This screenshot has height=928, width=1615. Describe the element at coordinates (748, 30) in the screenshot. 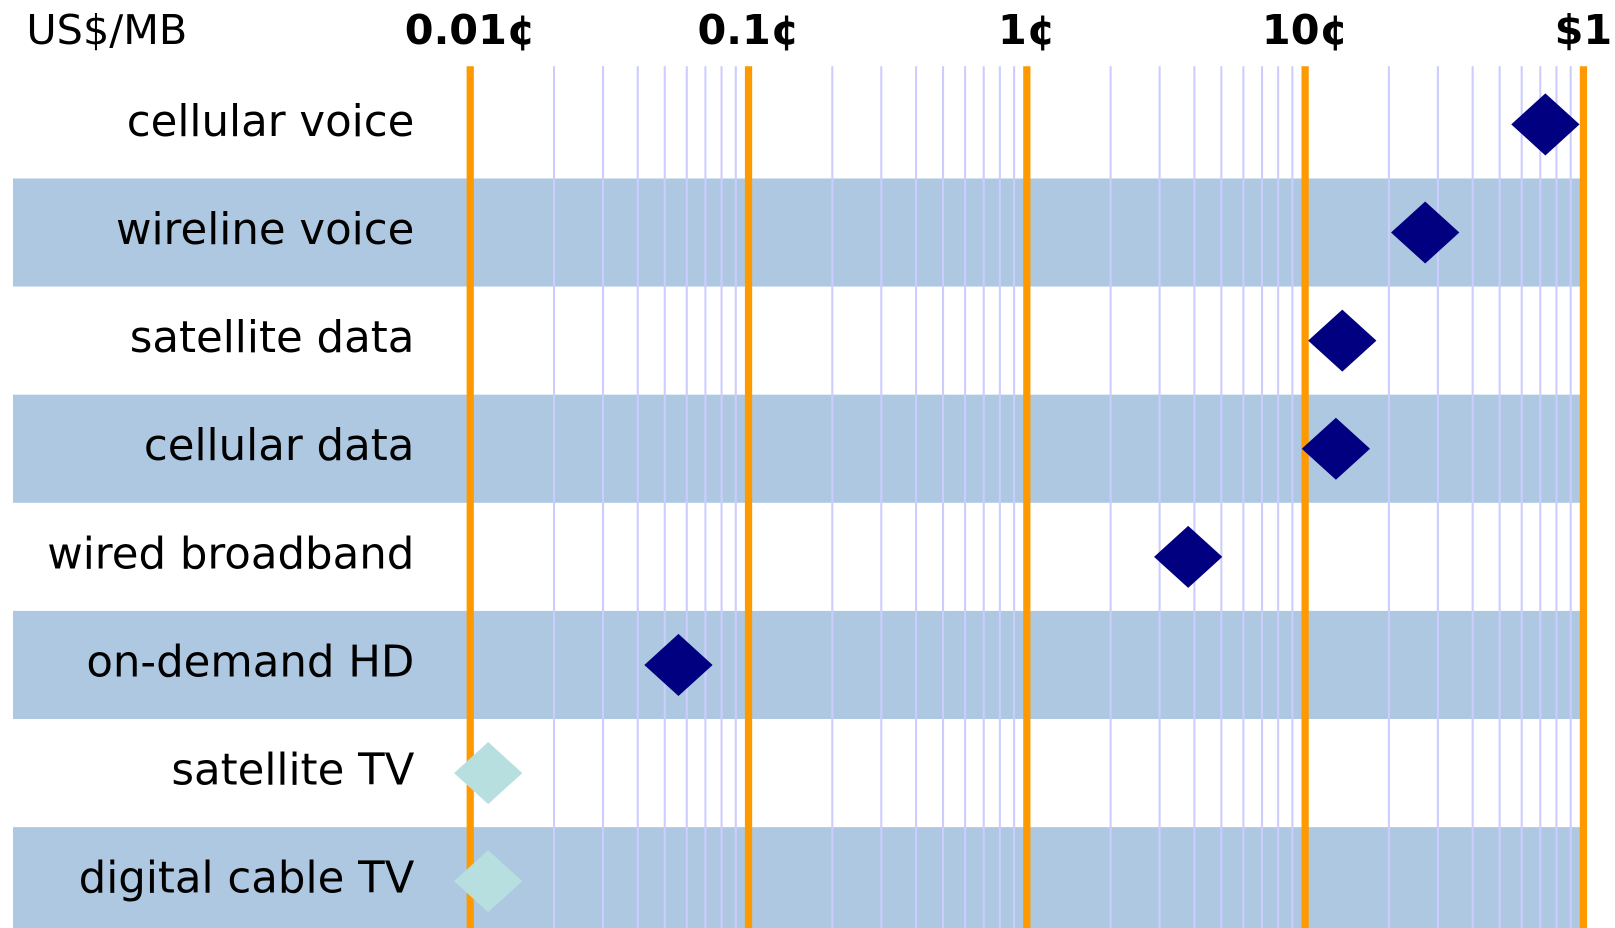

I see `x-tick-label: 0.1¢` at that location.